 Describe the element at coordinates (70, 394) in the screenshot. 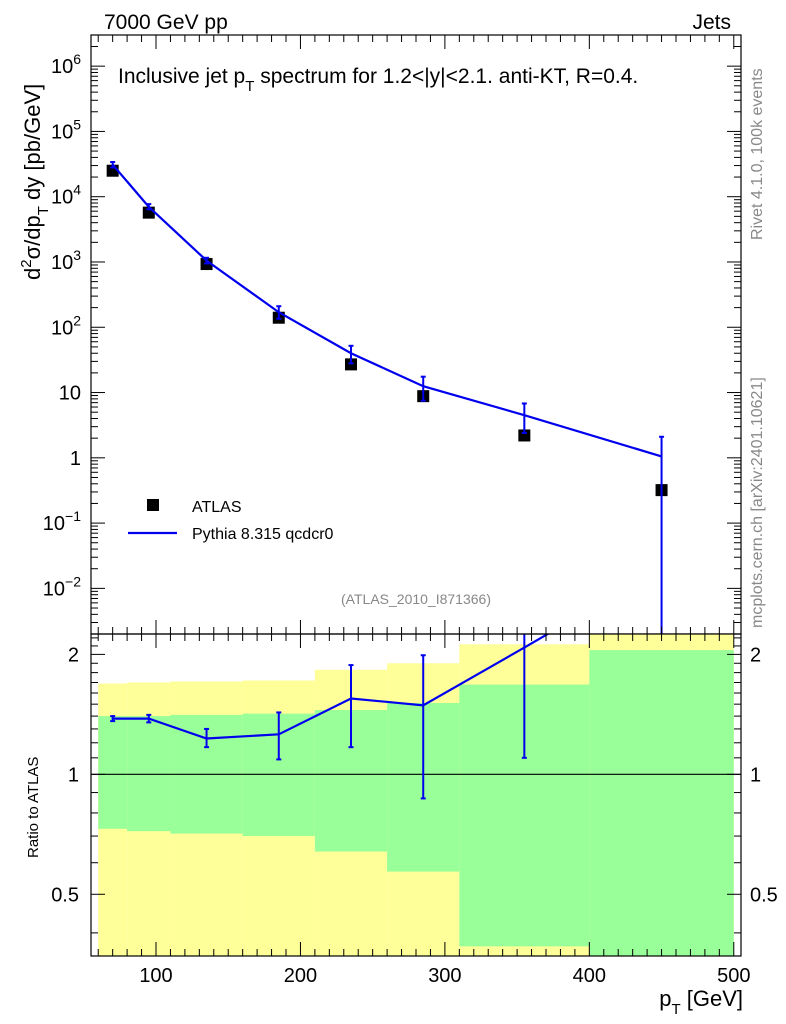

I see `main-y-tick-label: 10` at that location.